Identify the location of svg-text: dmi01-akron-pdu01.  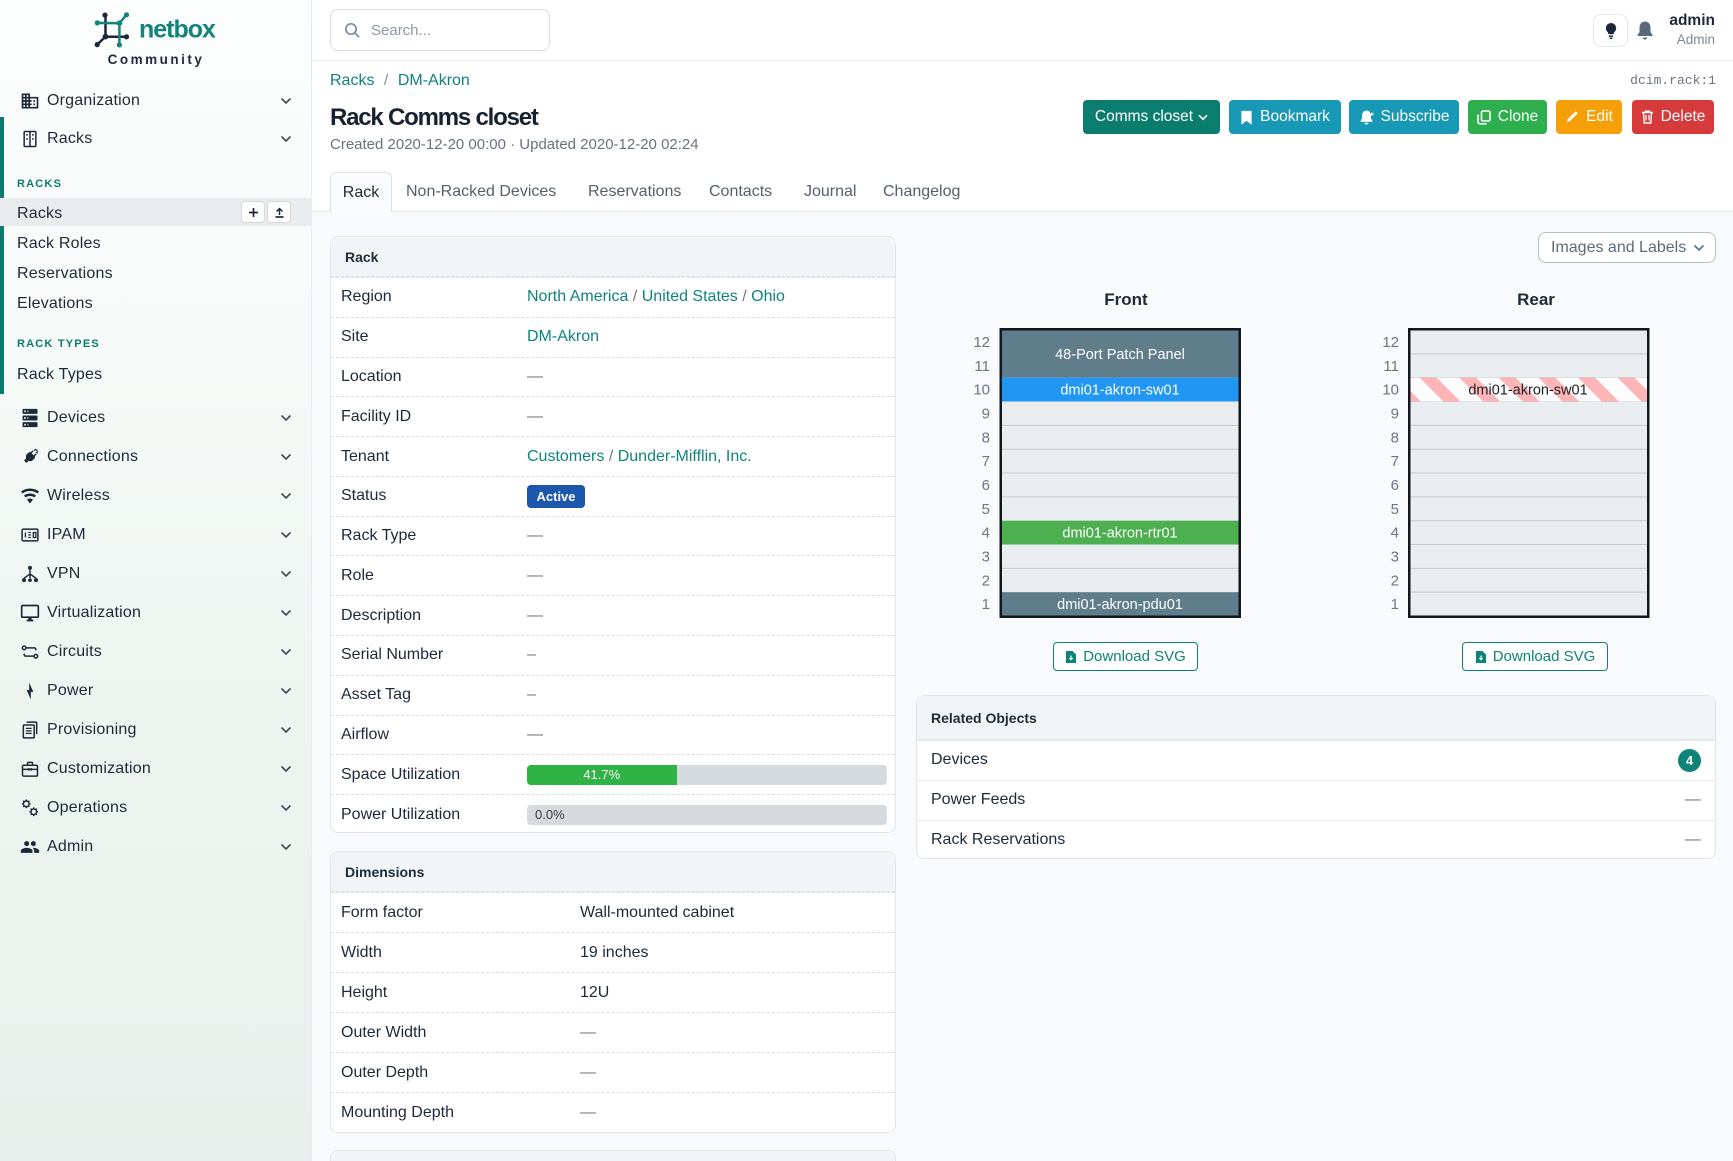
(1120, 605).